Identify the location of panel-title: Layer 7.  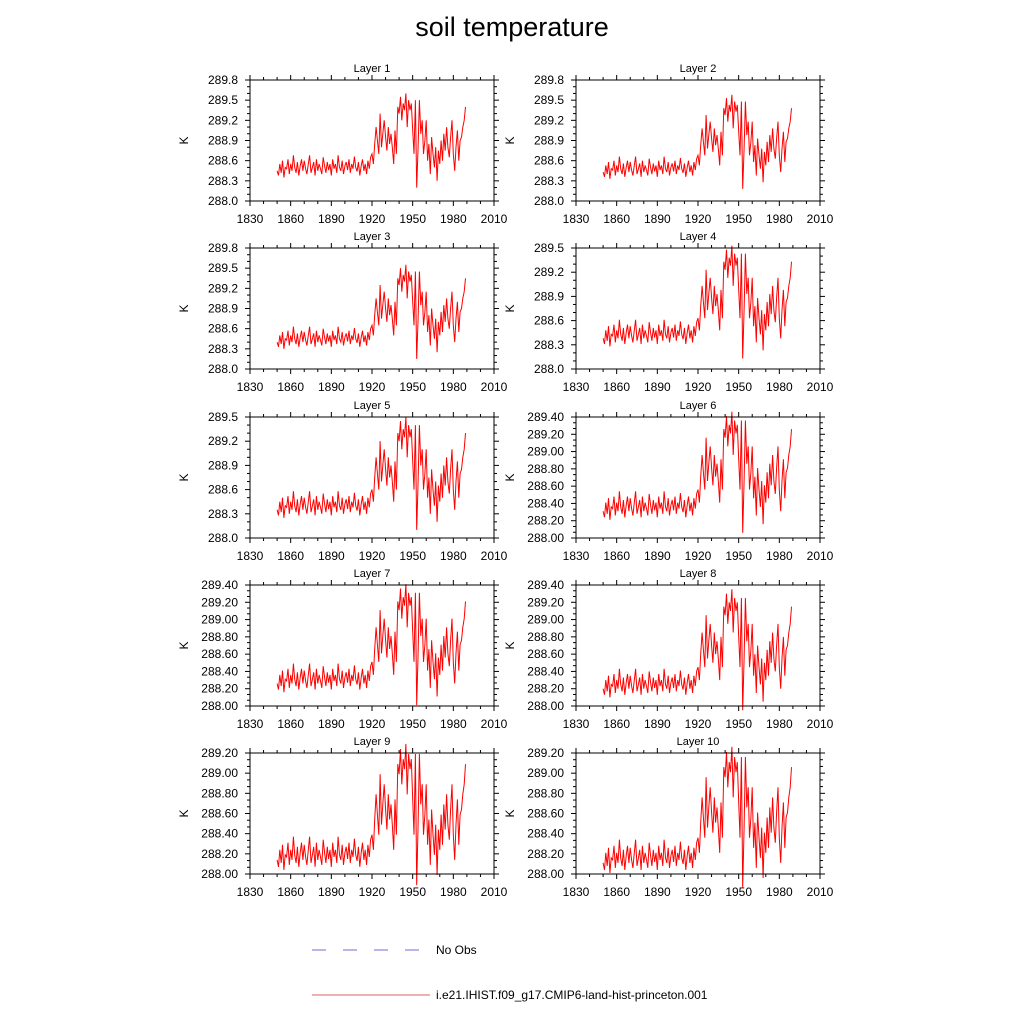
(372, 574).